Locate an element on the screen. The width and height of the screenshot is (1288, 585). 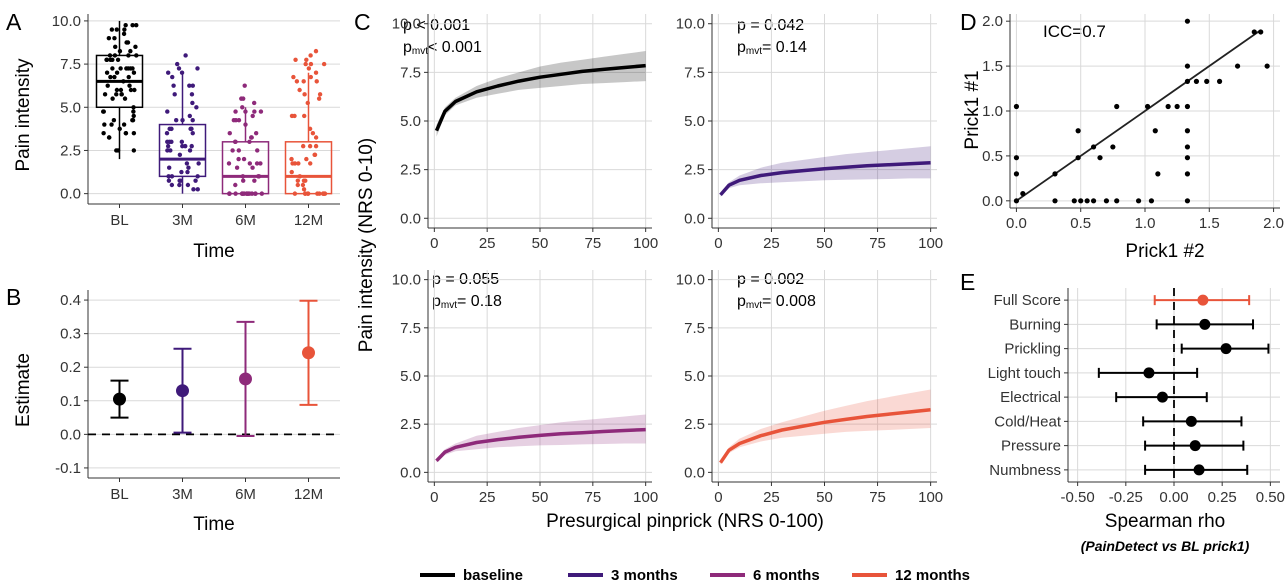
c-pmvt-value-4: = 0.008 is located at coordinates (789, 301).